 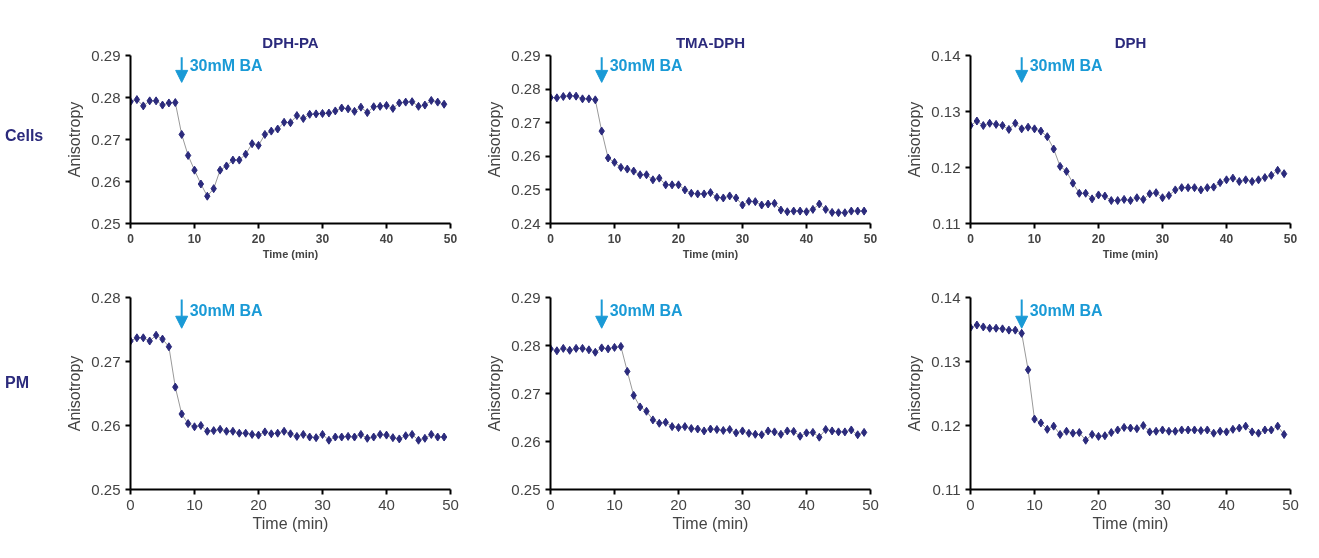 I want to click on chart-title: DPH-PA, so click(x=290, y=42).